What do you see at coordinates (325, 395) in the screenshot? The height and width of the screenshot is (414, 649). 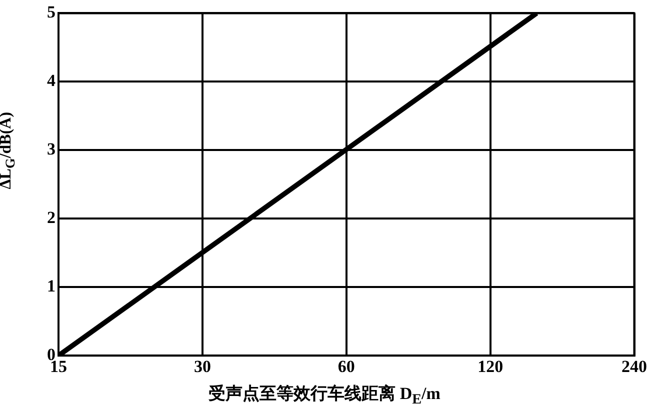 I see `x-axis-title: 受声点至等效行车线距离 D$_{E}$/m` at bounding box center [325, 395].